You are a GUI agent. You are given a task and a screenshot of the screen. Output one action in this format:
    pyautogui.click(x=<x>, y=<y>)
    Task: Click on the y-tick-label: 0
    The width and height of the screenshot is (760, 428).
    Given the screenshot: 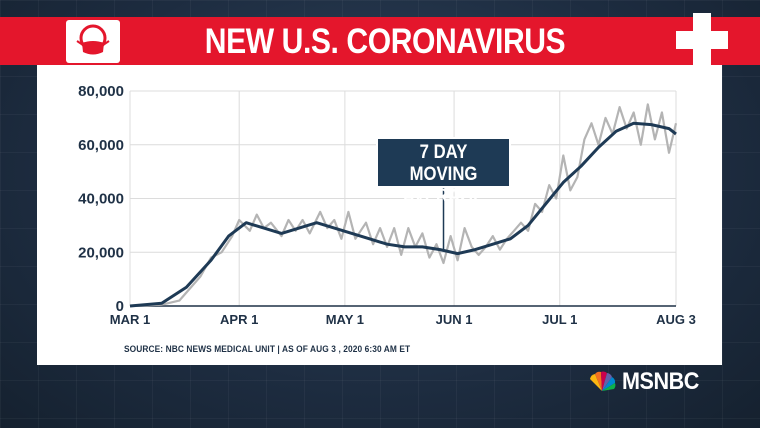 What is the action you would take?
    pyautogui.click(x=120, y=306)
    